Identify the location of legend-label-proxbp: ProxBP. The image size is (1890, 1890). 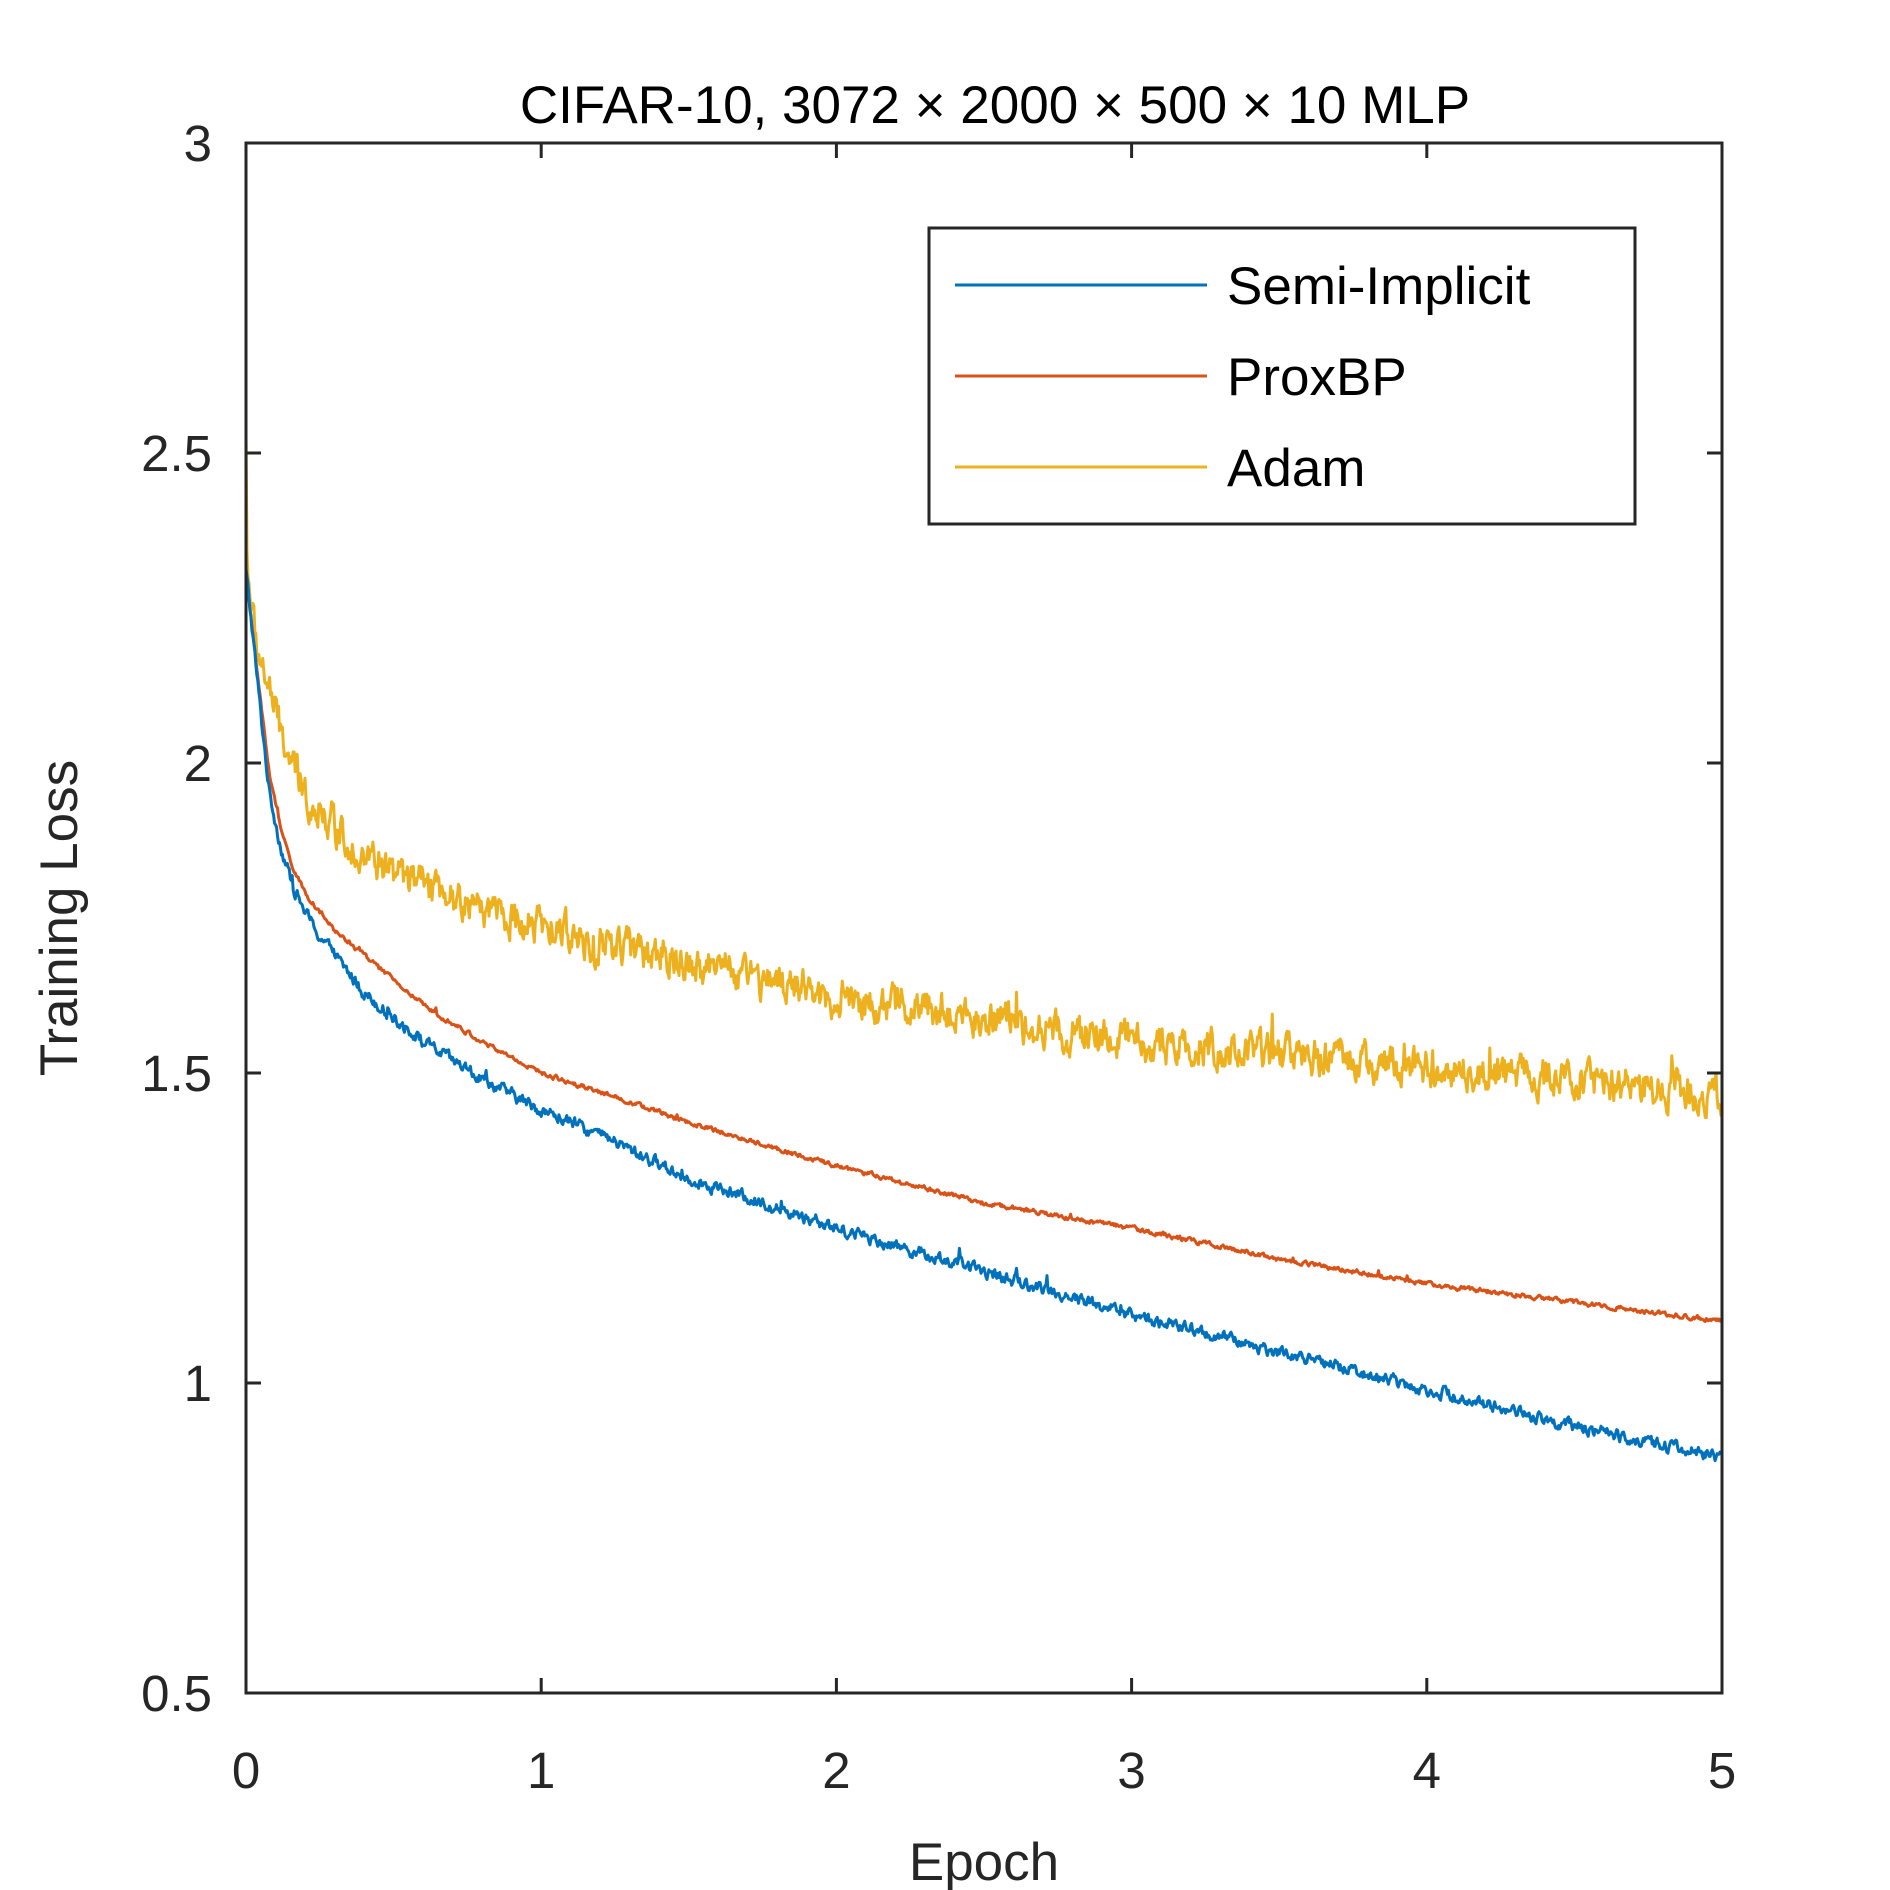
(1317, 377).